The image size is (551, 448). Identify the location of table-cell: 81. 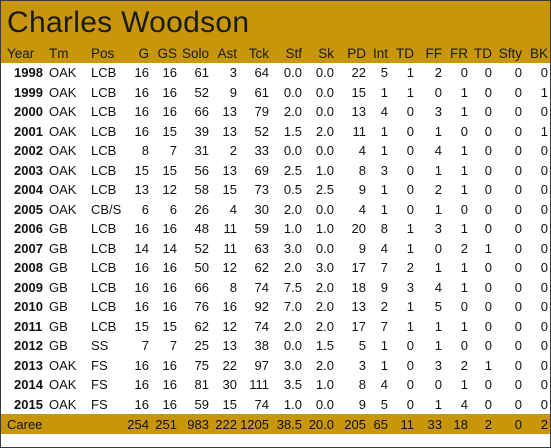
(201, 385).